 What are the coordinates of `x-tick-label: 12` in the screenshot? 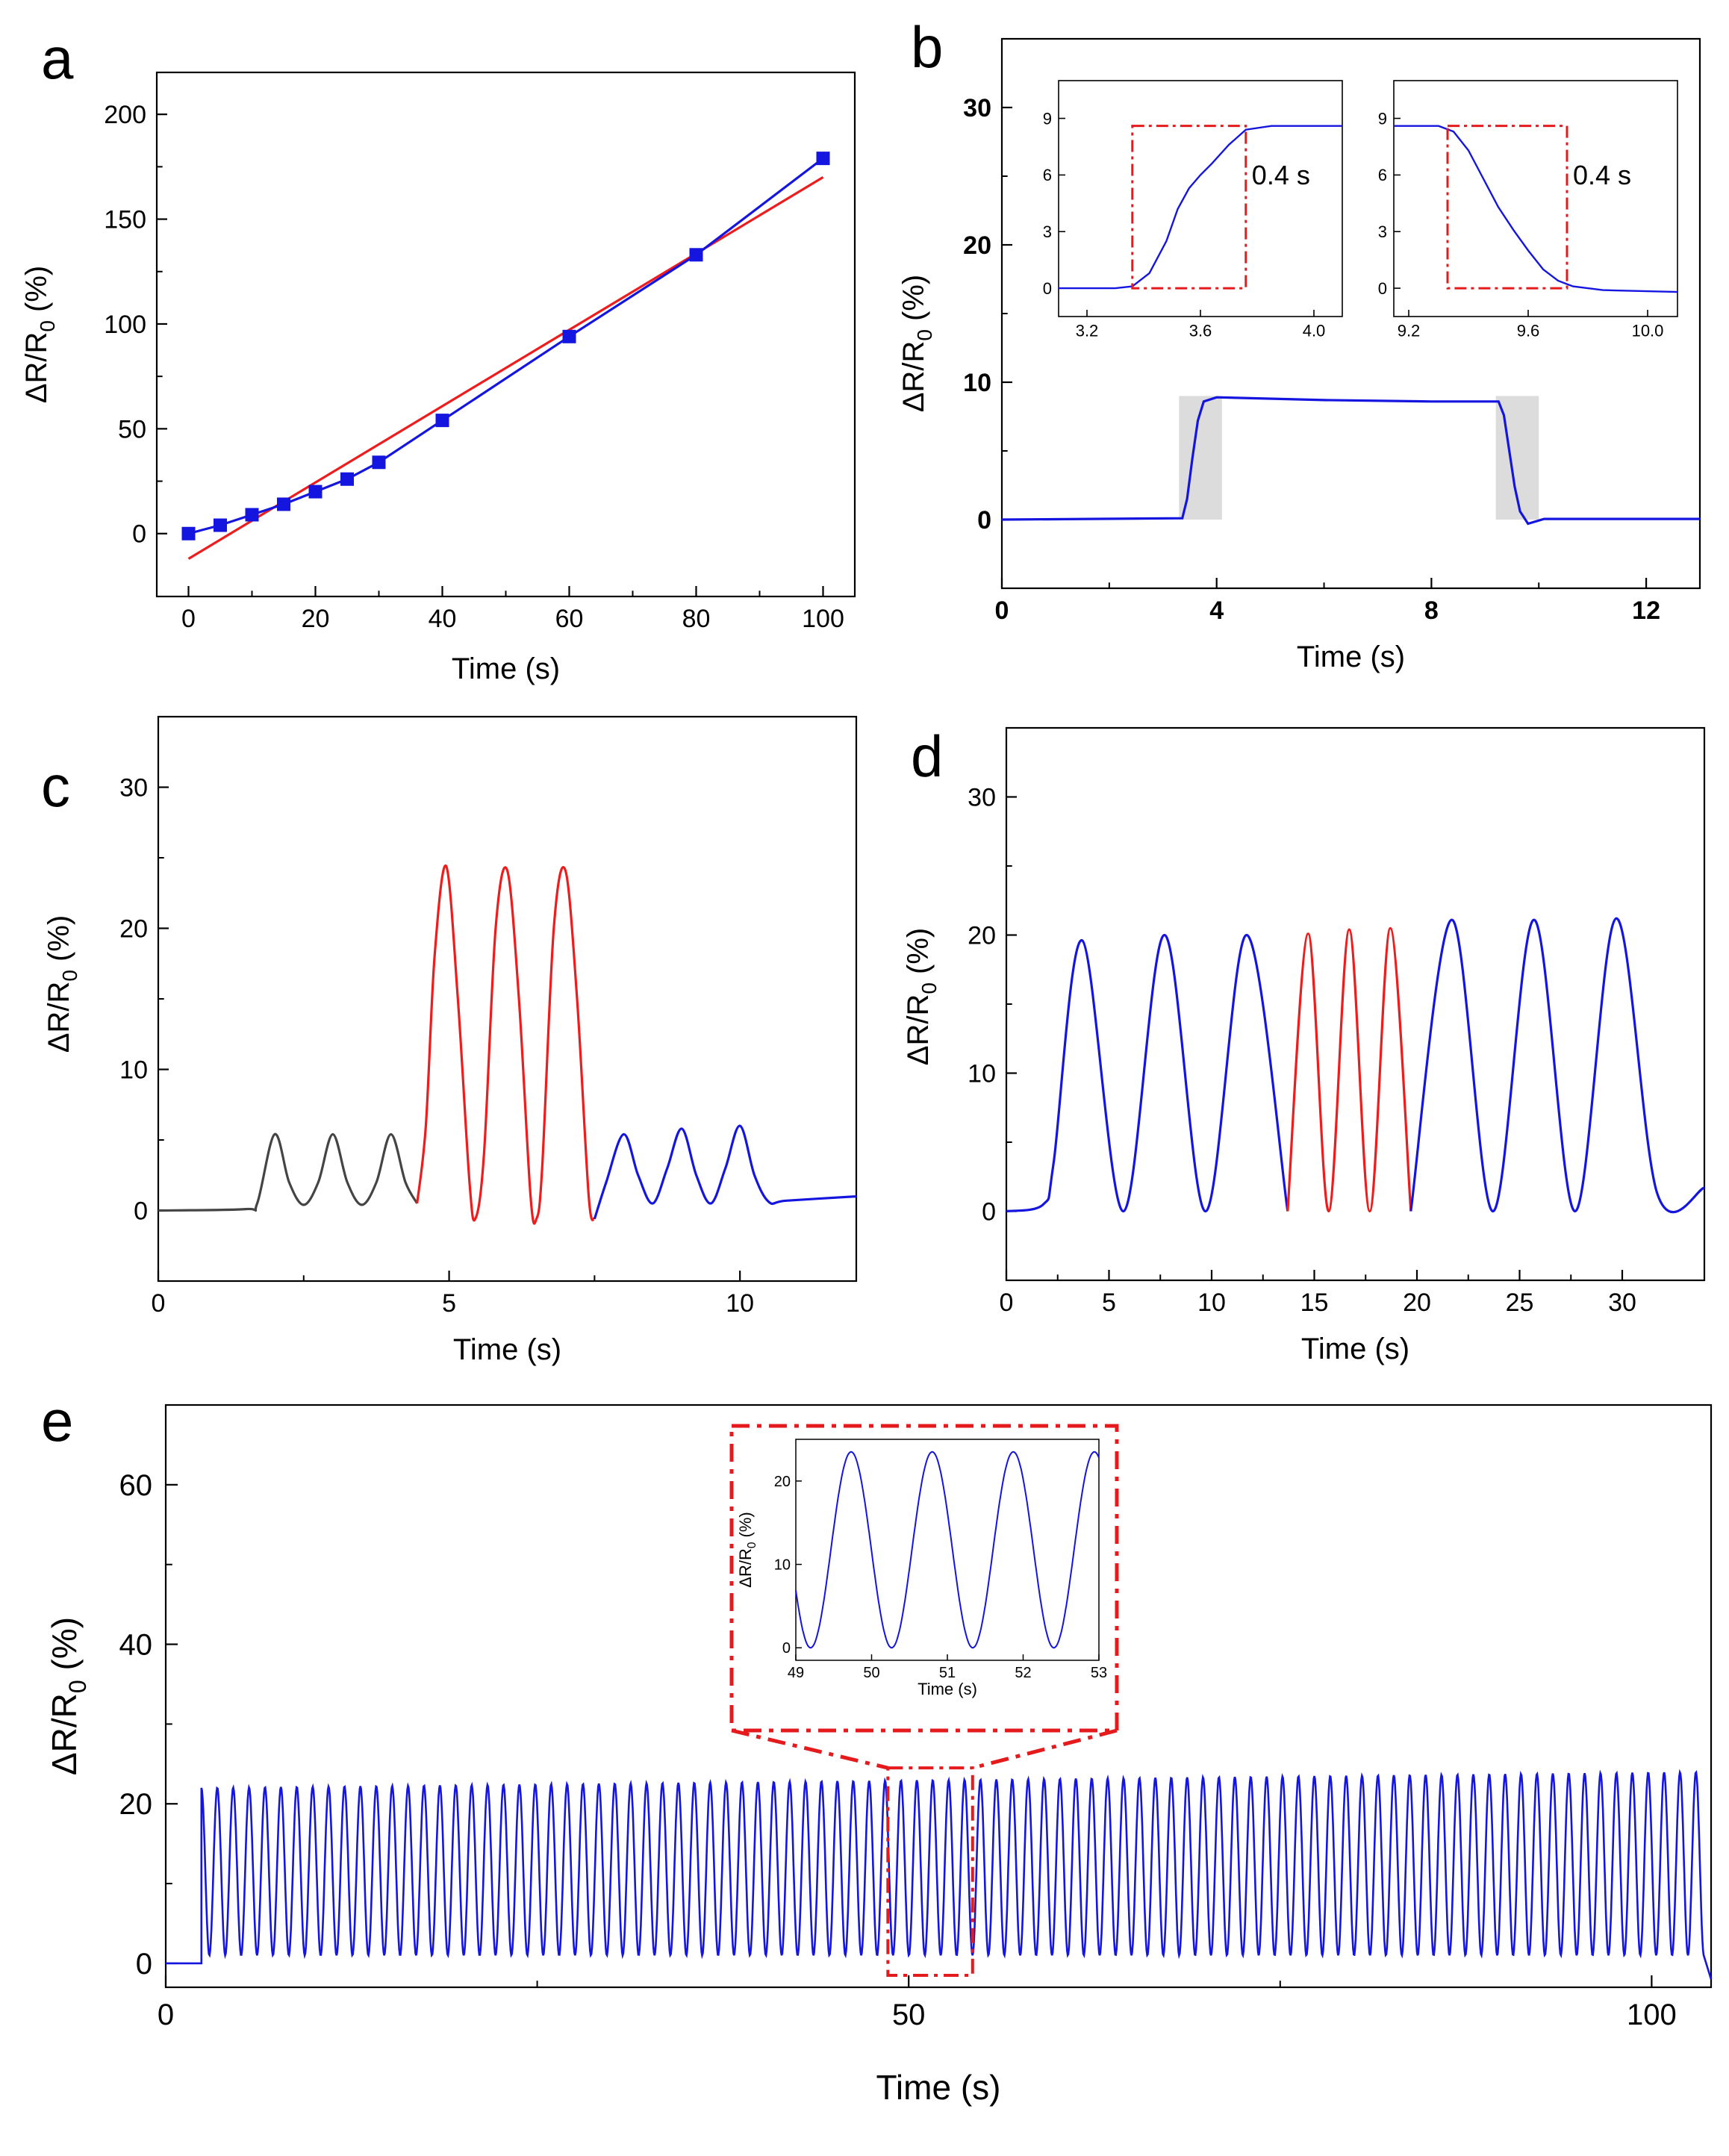 It's located at (1646, 610).